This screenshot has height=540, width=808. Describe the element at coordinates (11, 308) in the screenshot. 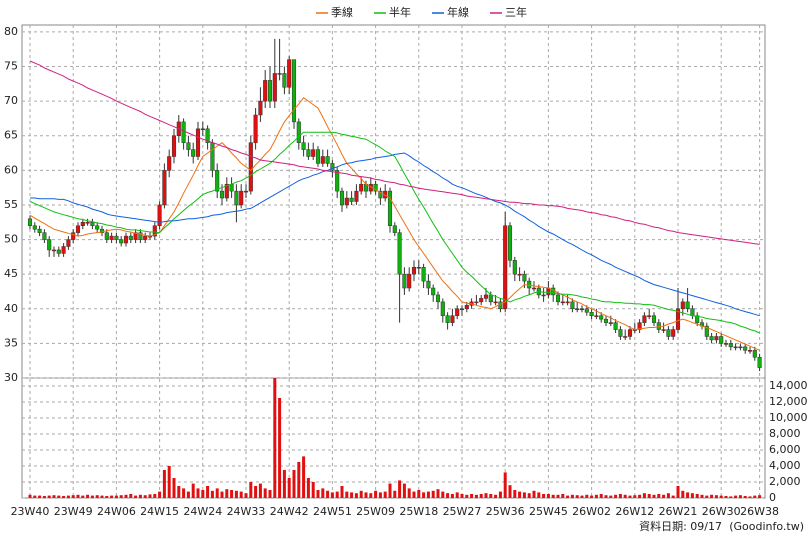

I see `y-tick-label: 40` at that location.